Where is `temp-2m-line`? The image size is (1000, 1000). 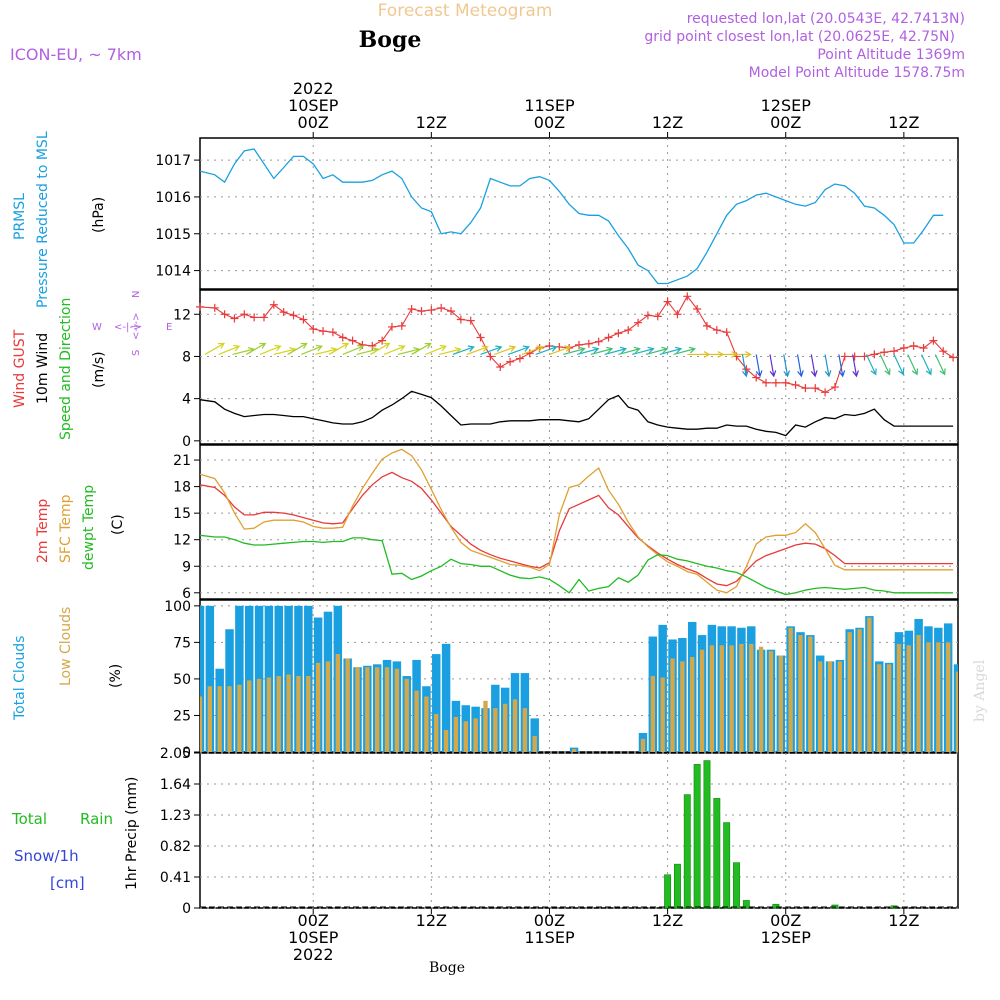
temp-2m-line is located at coordinates (576, 529).